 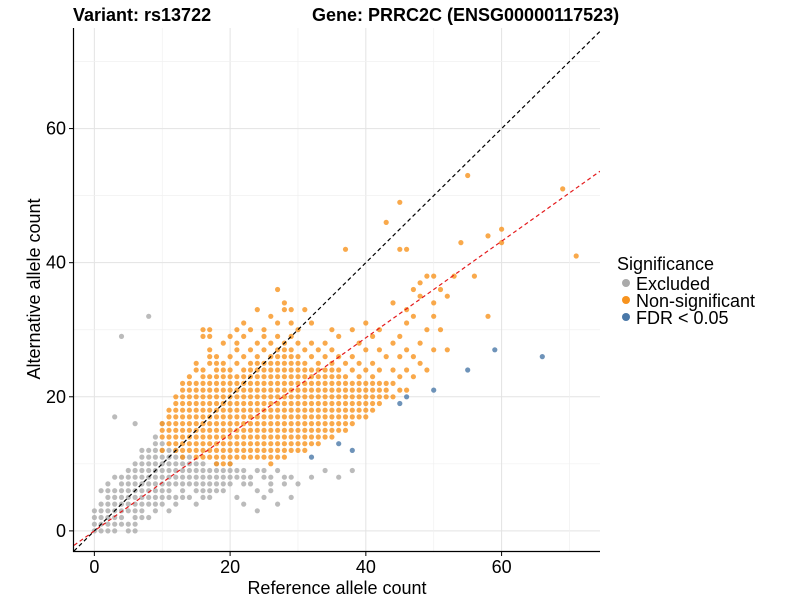 What do you see at coordinates (673, 284) in the screenshot?
I see `legend-label: Excluded` at bounding box center [673, 284].